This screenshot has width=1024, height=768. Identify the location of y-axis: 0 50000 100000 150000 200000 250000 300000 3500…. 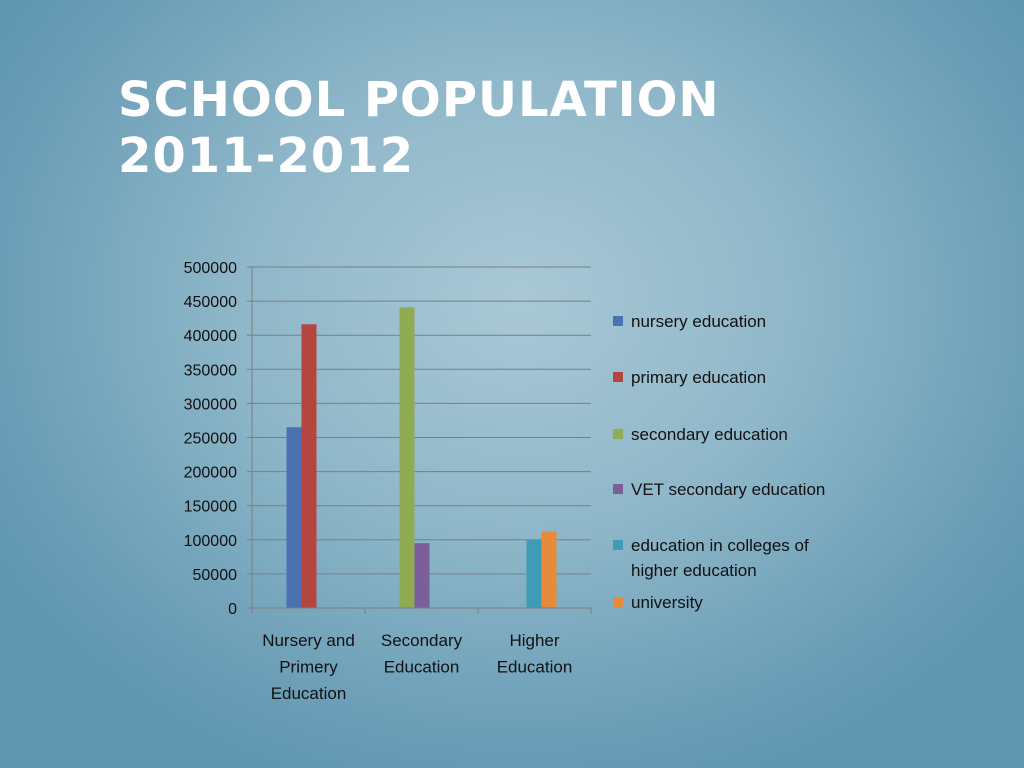
(218, 439).